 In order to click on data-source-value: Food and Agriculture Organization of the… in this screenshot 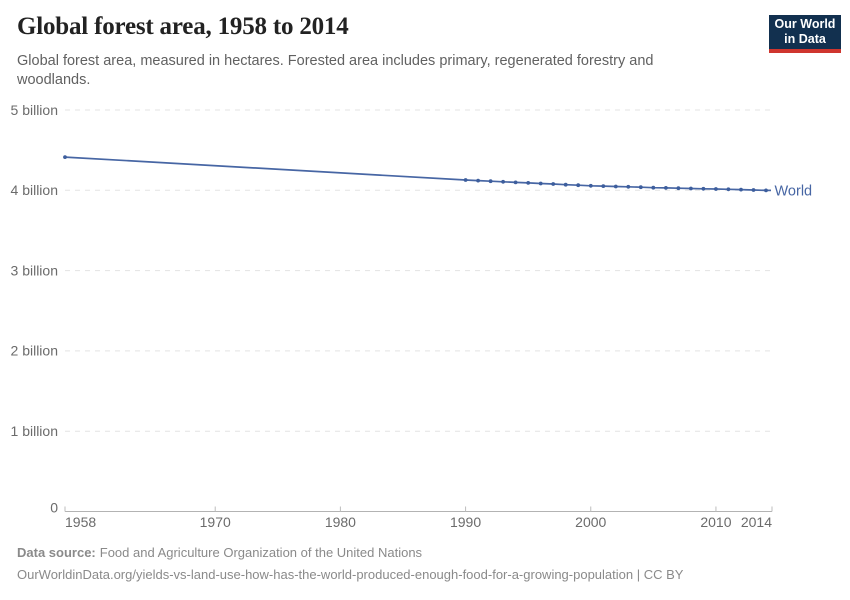, I will do `click(261, 552)`.